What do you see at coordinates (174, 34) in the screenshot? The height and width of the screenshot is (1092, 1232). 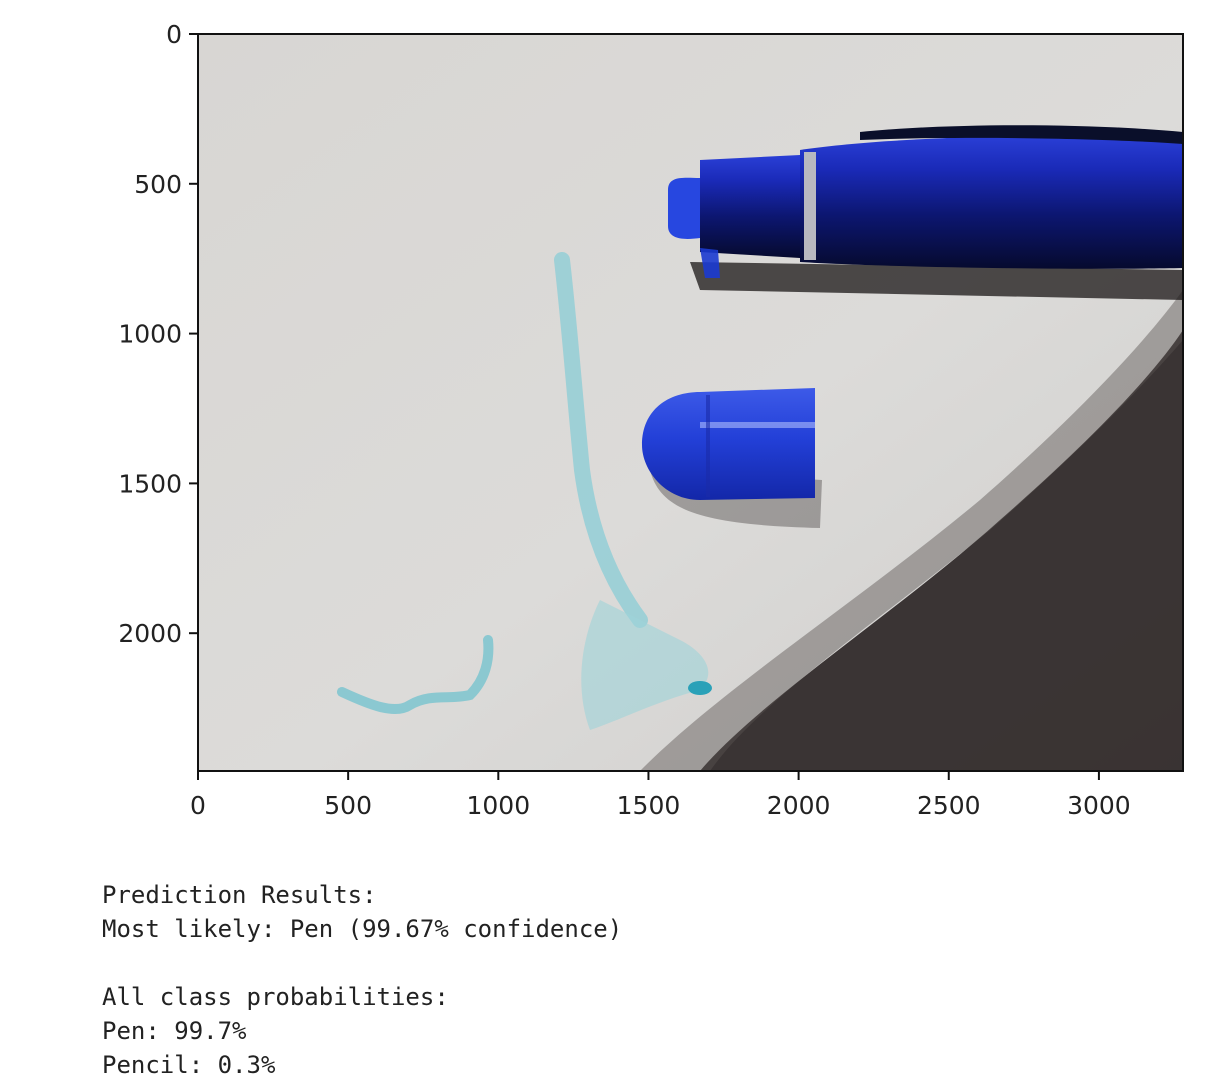 I see `y-tick-label: 0` at bounding box center [174, 34].